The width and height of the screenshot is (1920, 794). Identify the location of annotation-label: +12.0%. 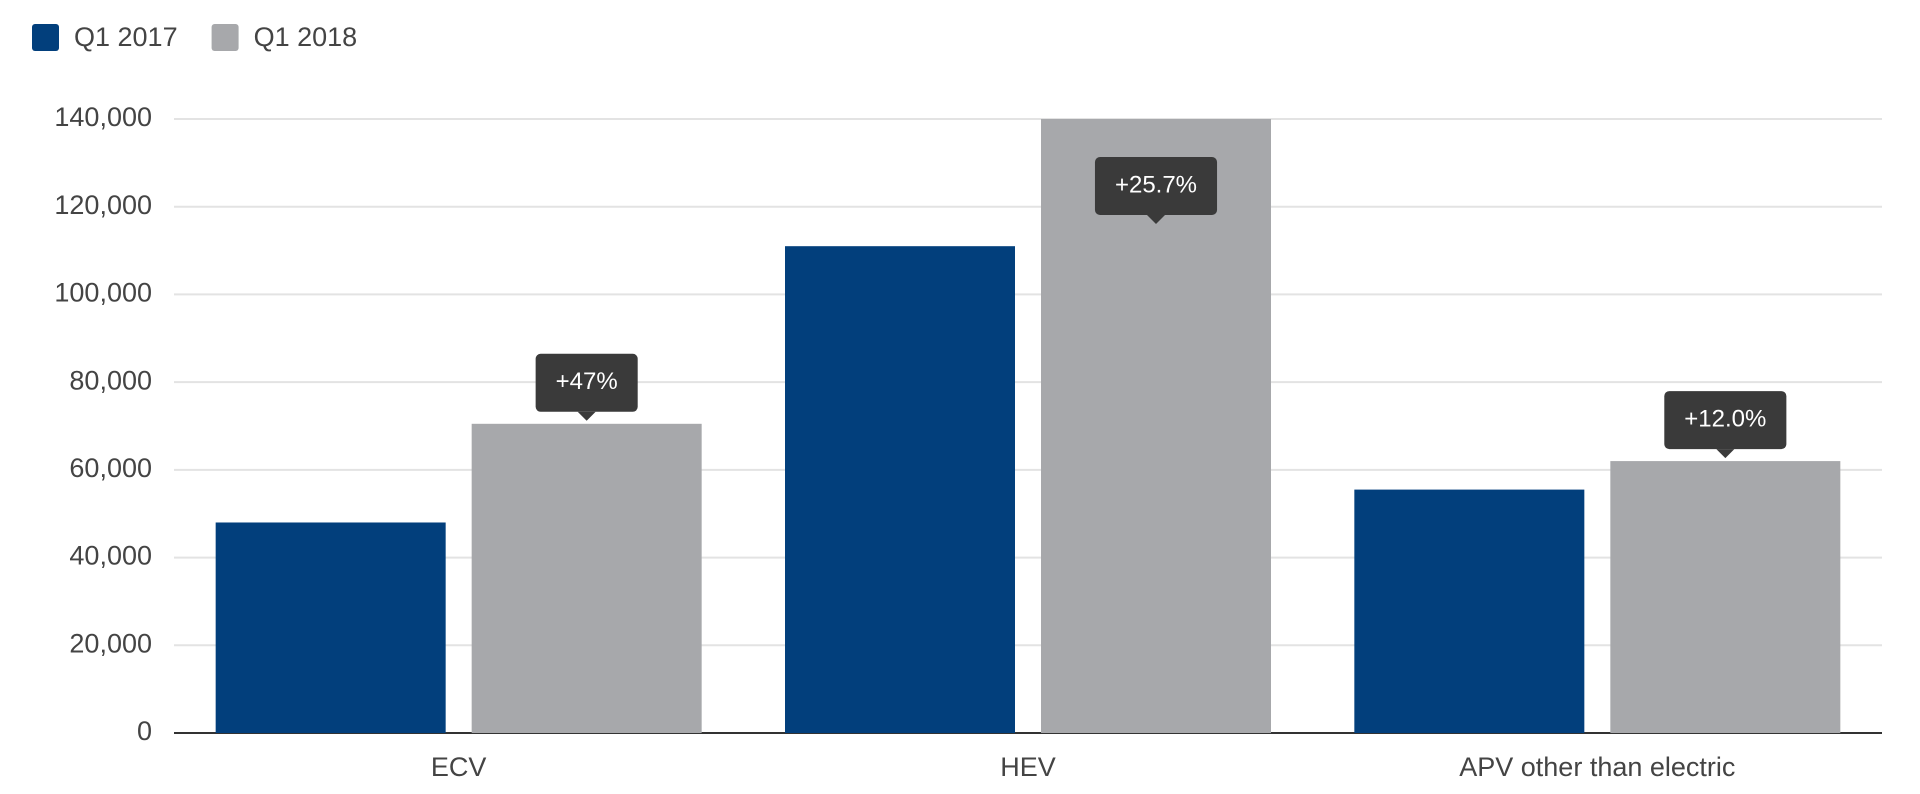
(1725, 418).